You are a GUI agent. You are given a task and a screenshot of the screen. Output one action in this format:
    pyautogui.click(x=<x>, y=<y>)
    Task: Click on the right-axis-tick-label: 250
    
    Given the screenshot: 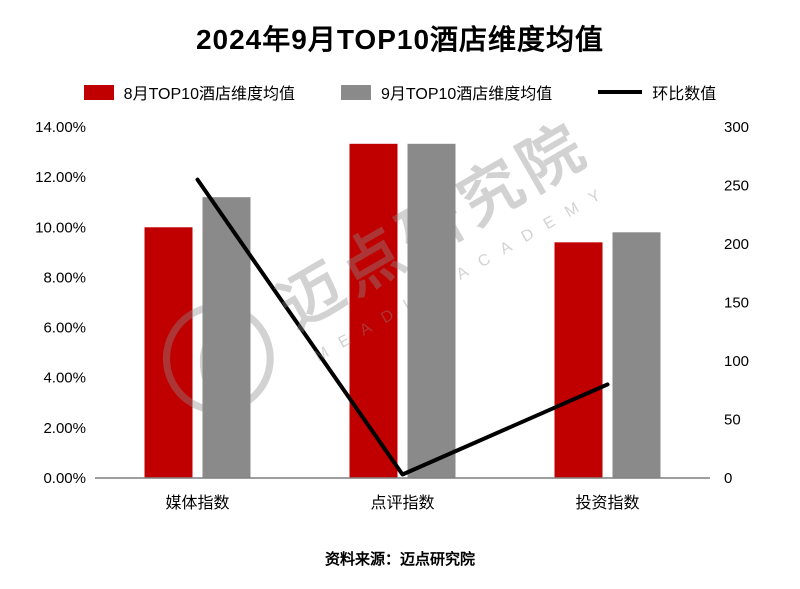 What is the action you would take?
    pyautogui.click(x=736, y=186)
    